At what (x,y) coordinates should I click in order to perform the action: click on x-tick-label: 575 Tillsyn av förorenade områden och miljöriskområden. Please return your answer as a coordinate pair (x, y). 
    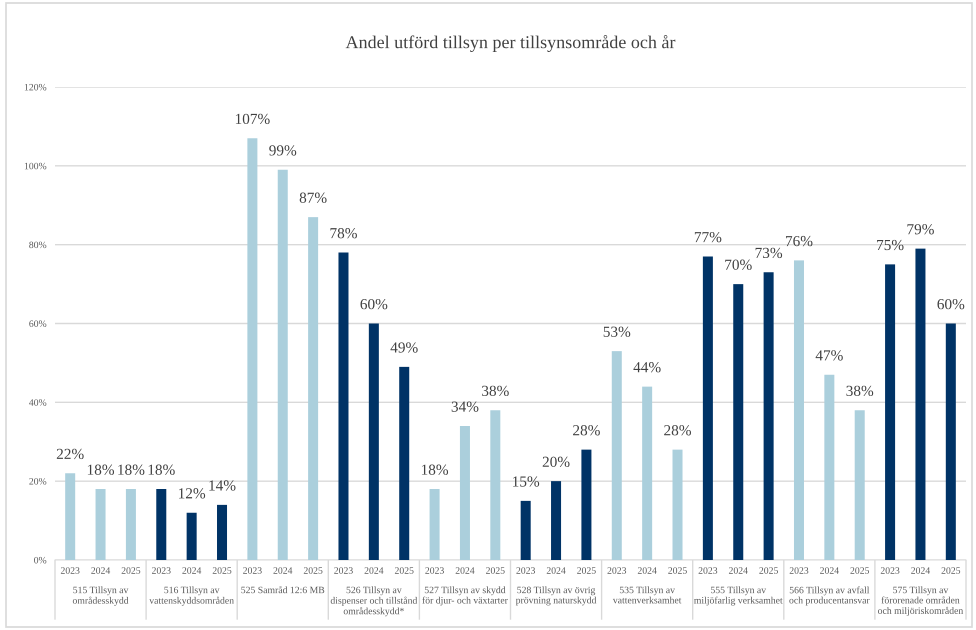
    Looking at the image, I should click on (921, 601).